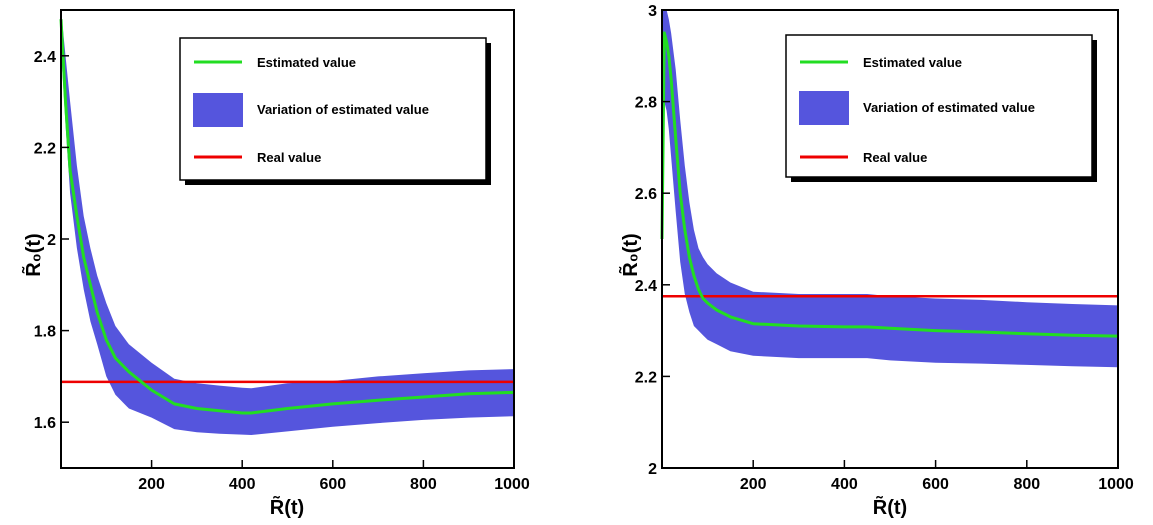  Describe the element at coordinates (1116, 484) in the screenshot. I see `right-x-tick-label: 1000` at that location.